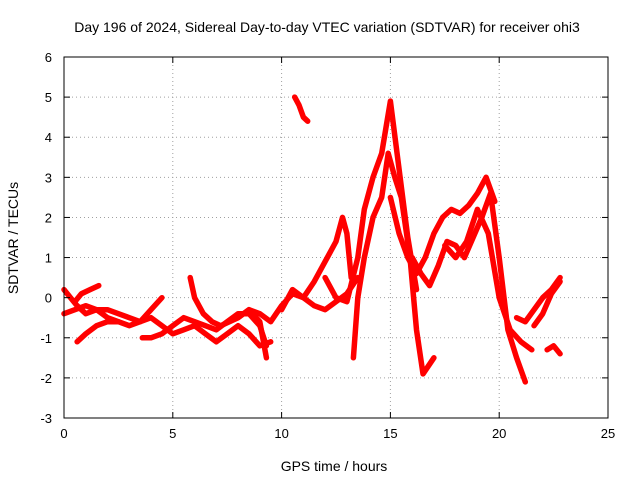  I want to click on x-tick-label: 5, so click(172, 433).